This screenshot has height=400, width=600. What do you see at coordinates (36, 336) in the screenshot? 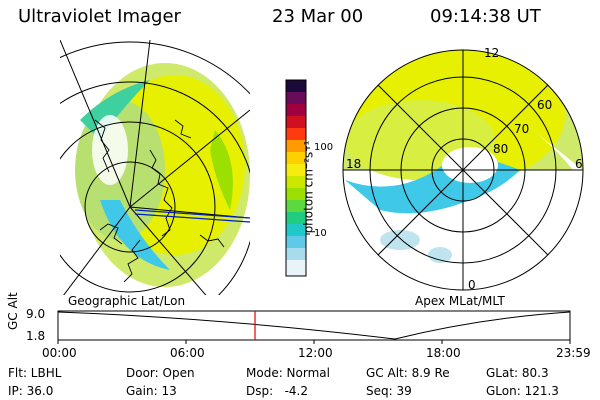
I see `altitude-ybottom: 1.8` at bounding box center [36, 336].